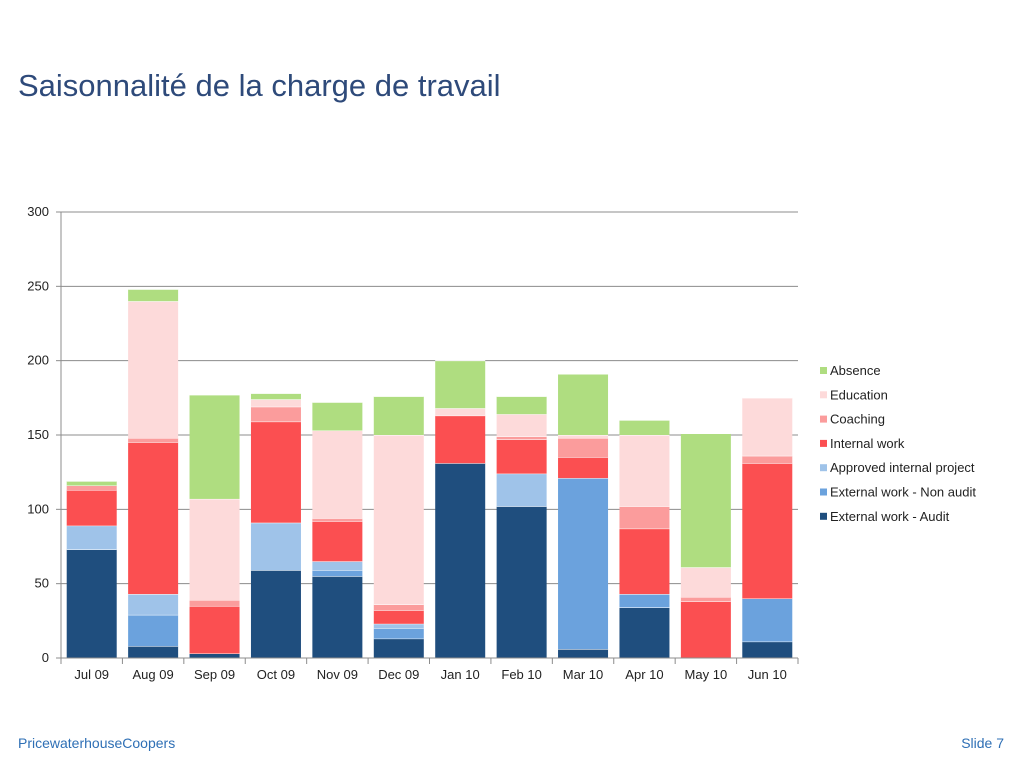 The width and height of the screenshot is (1024, 768). I want to click on y-tick-label: 250, so click(38, 285).